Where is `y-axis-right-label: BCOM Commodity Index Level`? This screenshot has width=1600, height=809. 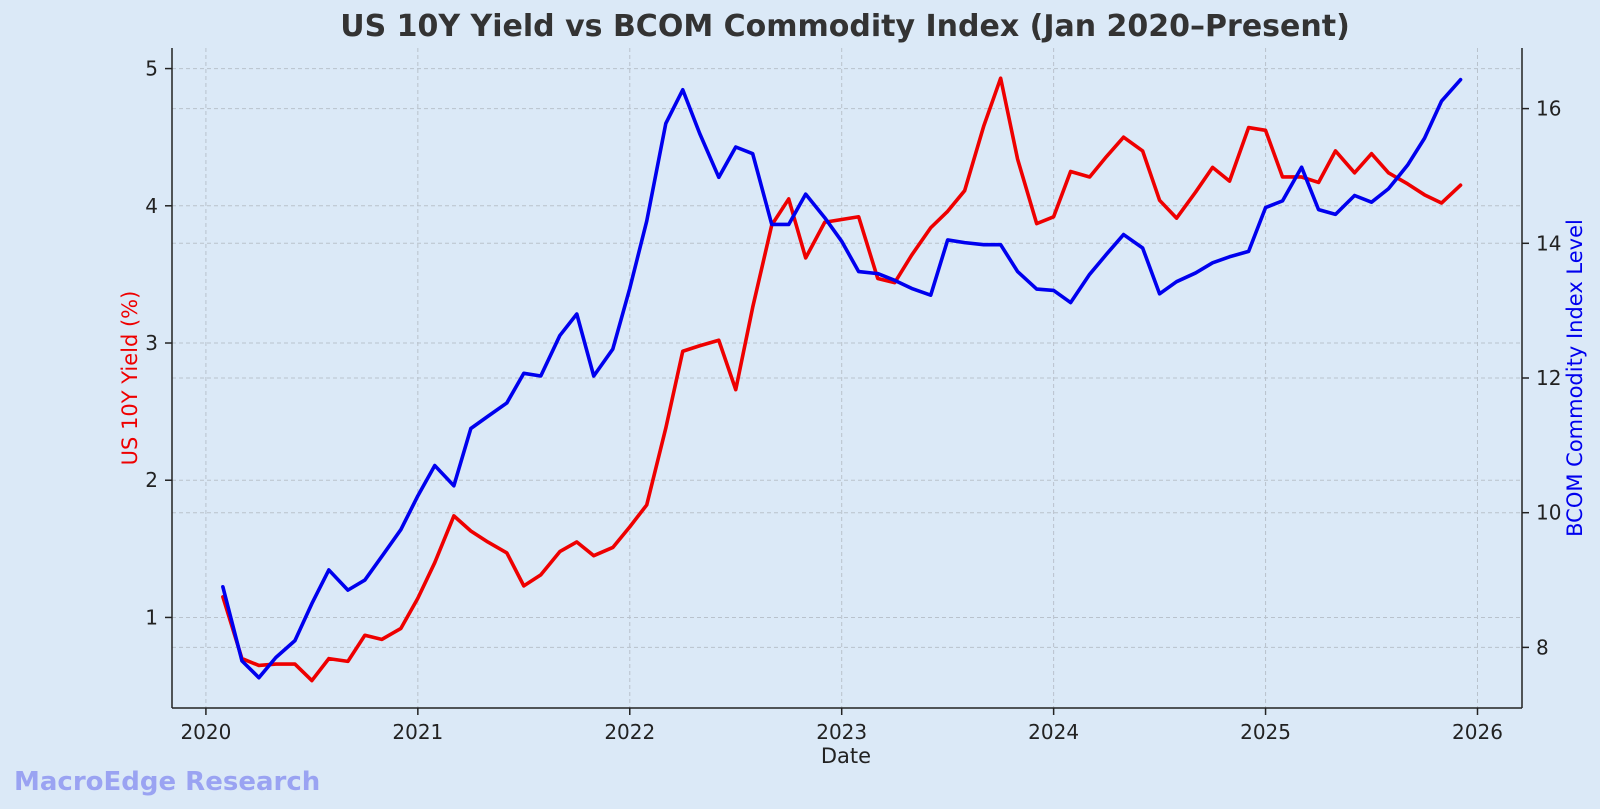
y-axis-right-label: BCOM Commodity Index Level is located at coordinates (1575, 378).